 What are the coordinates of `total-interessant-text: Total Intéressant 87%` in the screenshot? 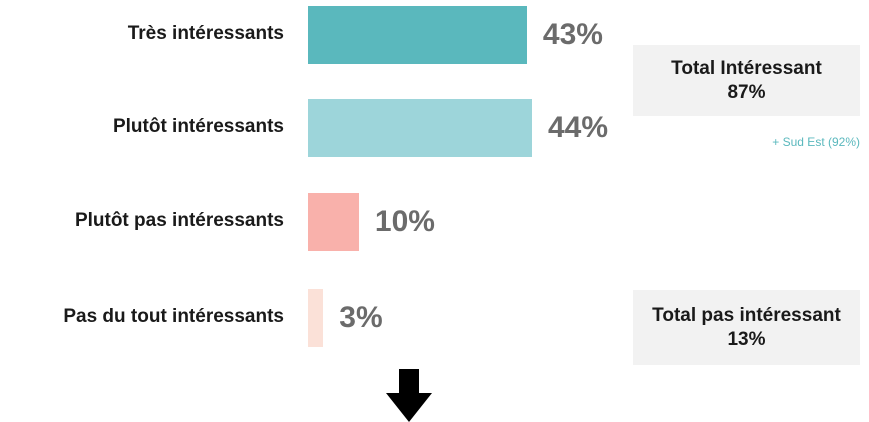 It's located at (746, 80).